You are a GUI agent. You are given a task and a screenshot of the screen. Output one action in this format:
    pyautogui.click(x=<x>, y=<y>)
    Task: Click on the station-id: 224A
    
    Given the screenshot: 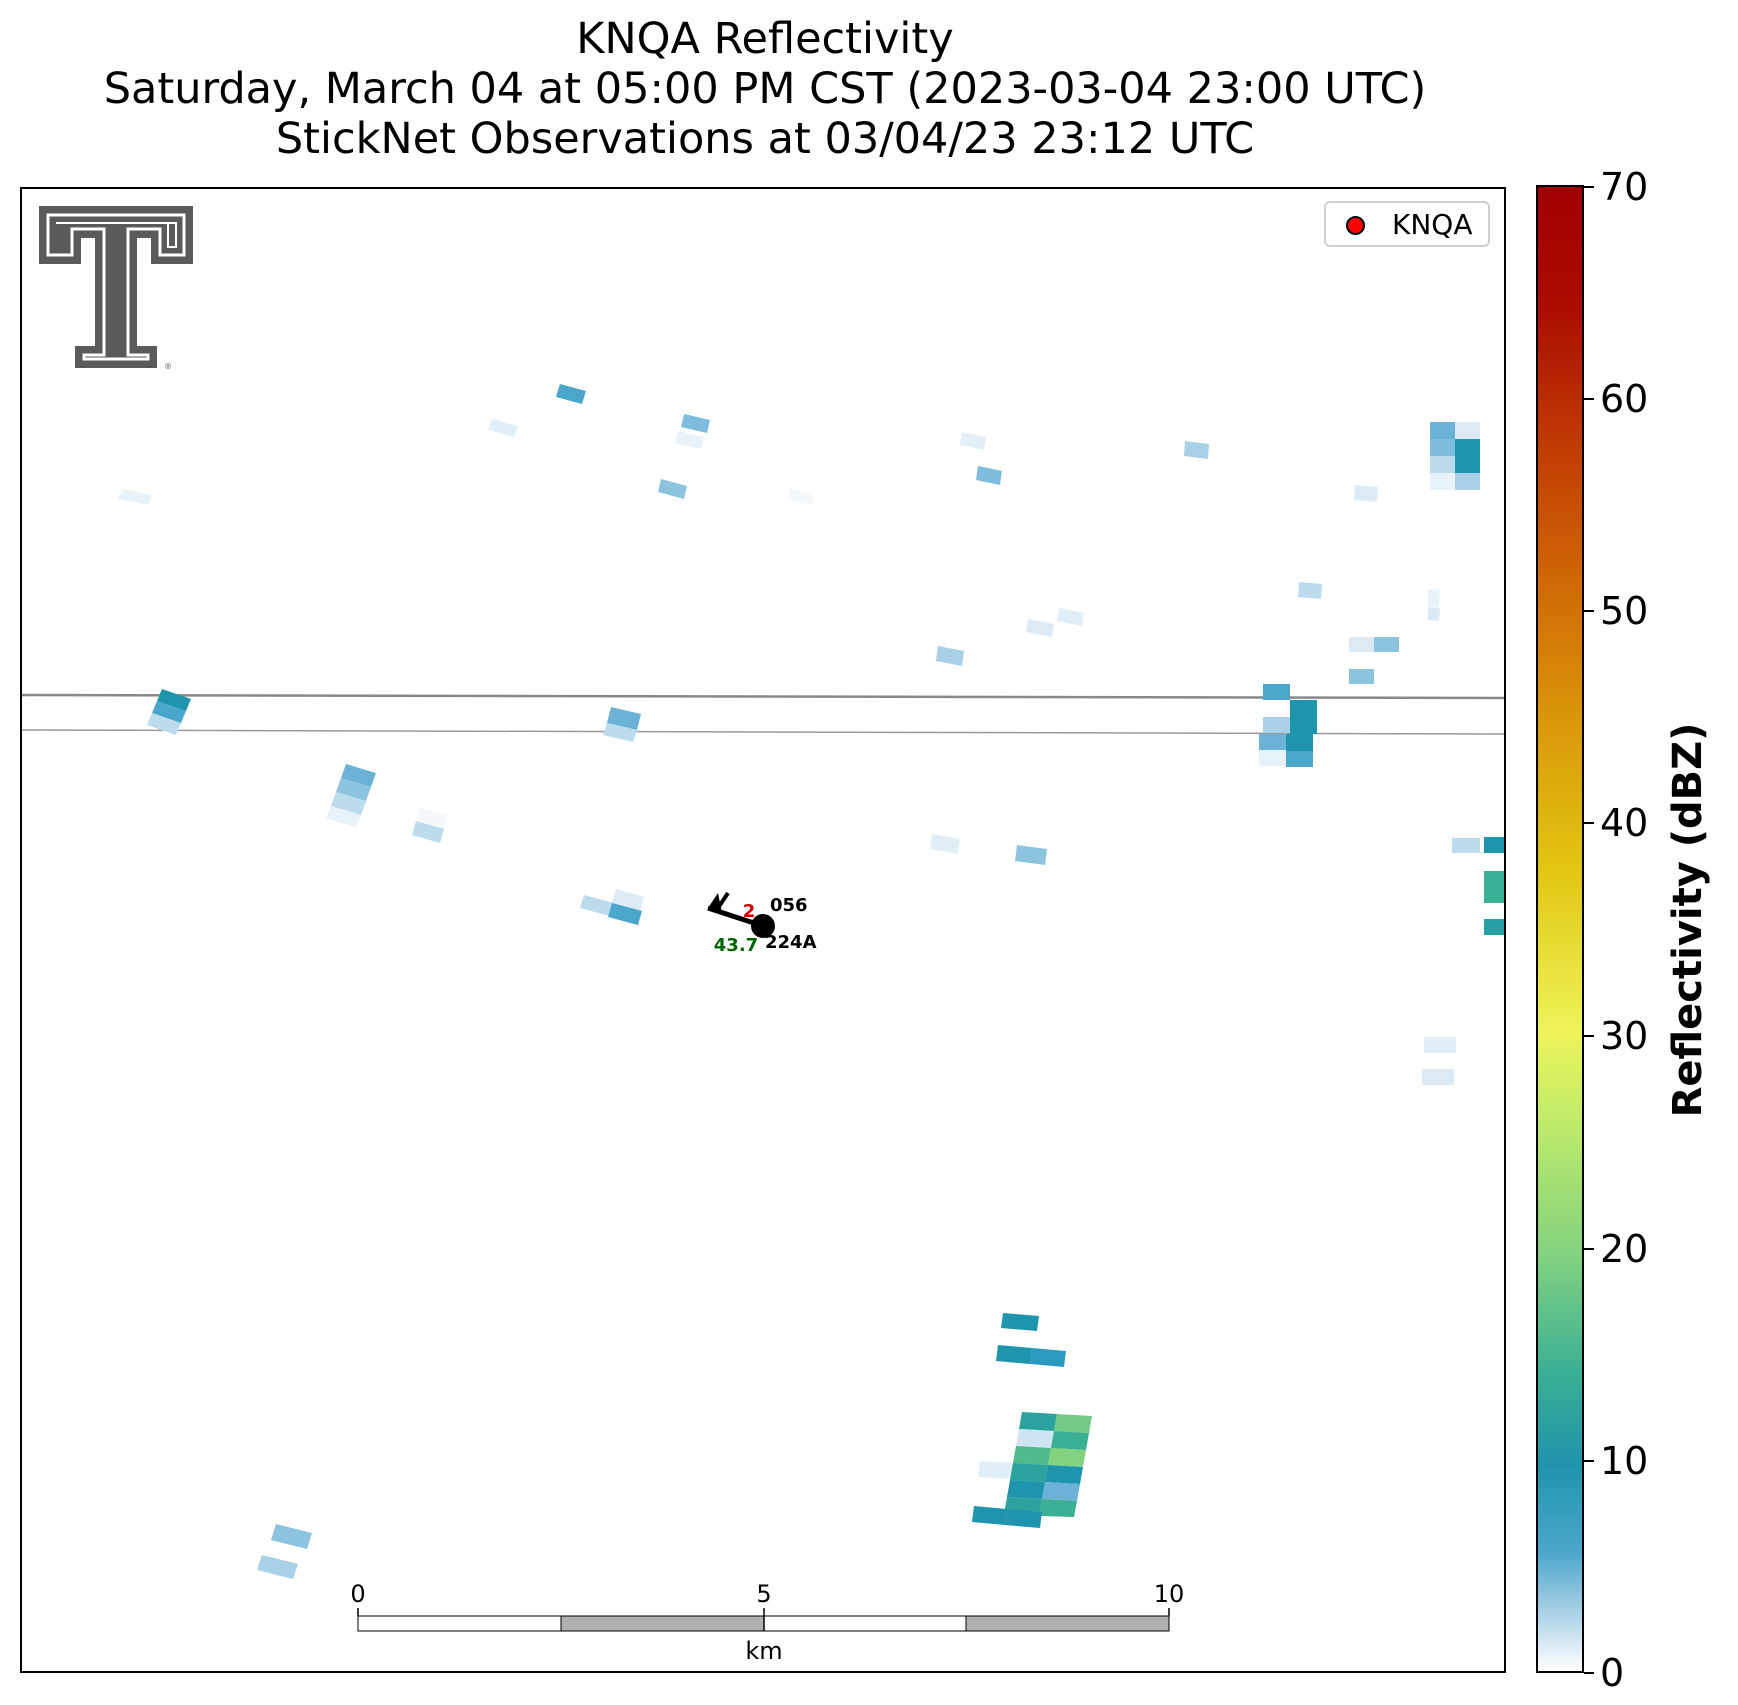 What is the action you would take?
    pyautogui.click(x=791, y=942)
    